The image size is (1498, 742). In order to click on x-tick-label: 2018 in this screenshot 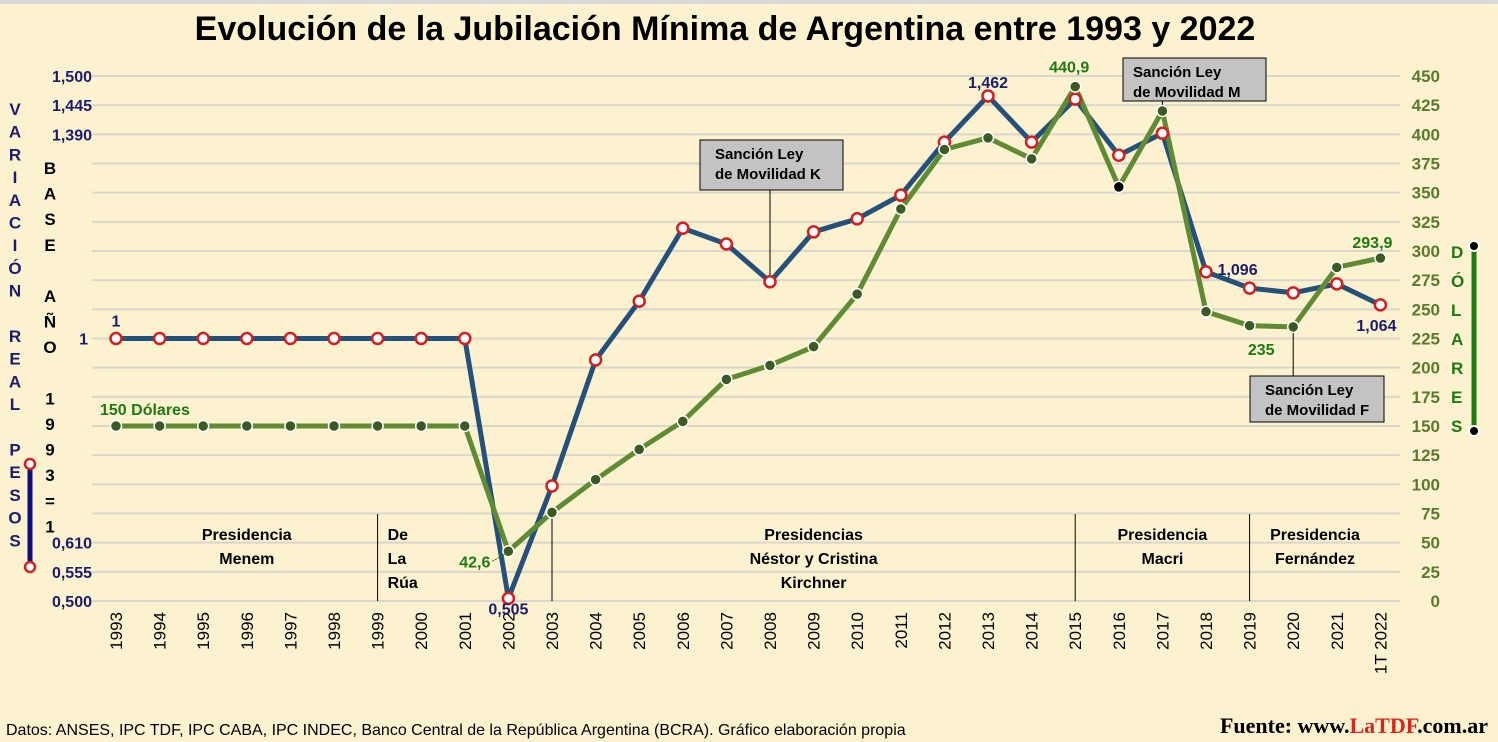, I will do `click(1206, 631)`.